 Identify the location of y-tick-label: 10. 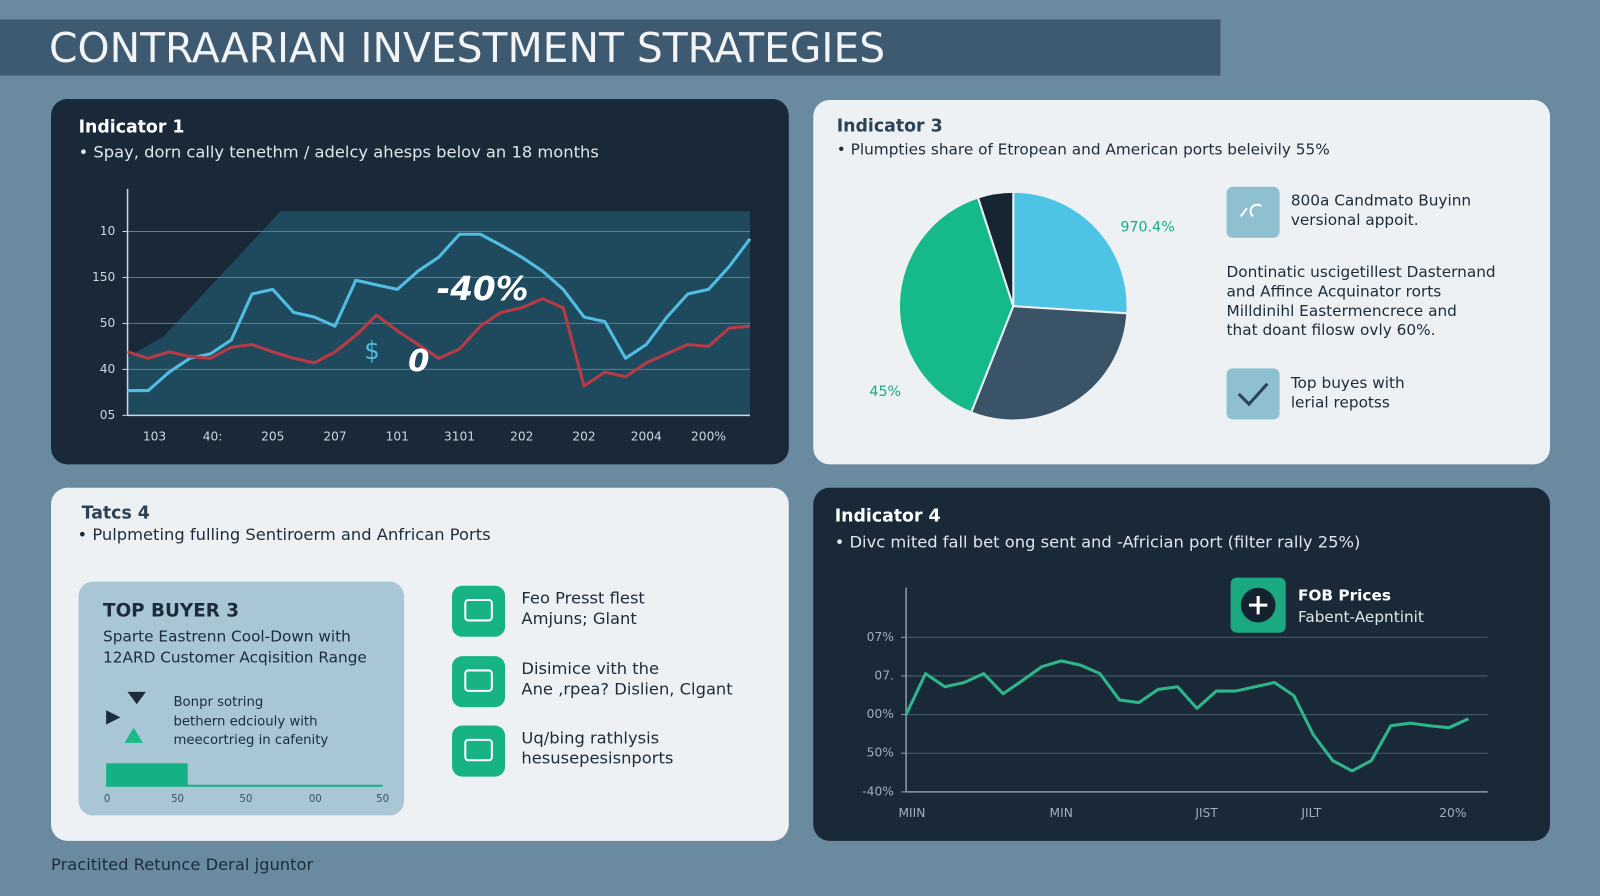
(108, 231).